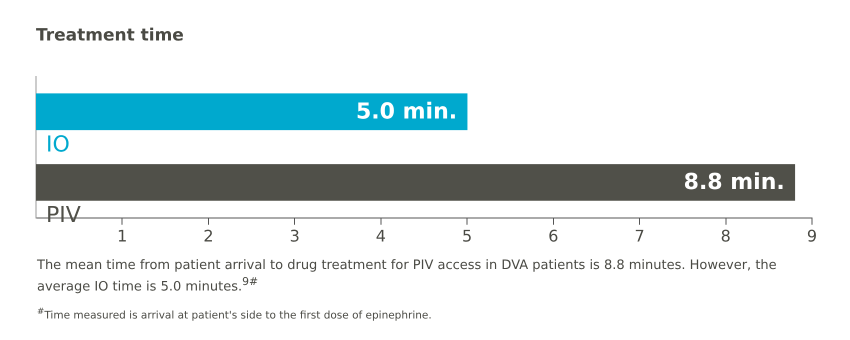 This screenshot has width=850, height=340. I want to click on text: $^{#}$Time measured is arrival at patient's side to the first dose of epinephrine., so click(235, 314).